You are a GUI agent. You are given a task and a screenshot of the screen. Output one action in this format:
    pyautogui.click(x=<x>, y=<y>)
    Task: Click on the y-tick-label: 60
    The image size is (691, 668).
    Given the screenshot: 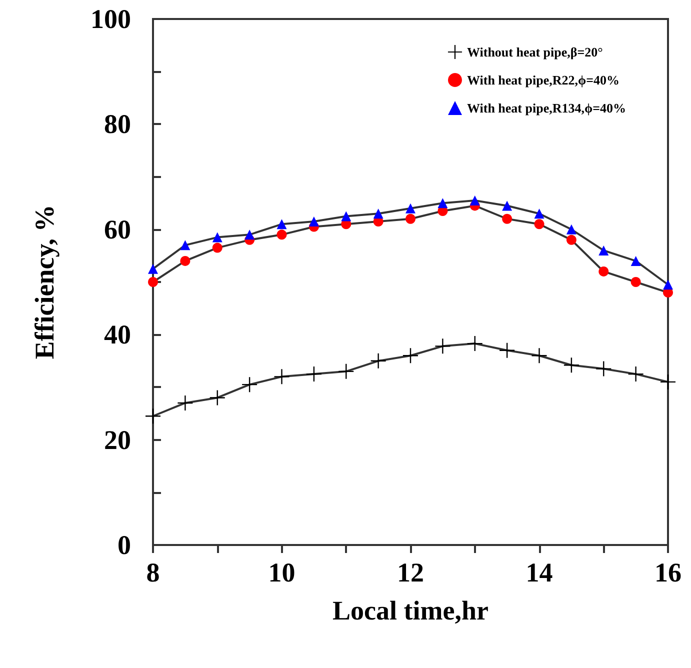 What is the action you would take?
    pyautogui.click(x=117, y=229)
    